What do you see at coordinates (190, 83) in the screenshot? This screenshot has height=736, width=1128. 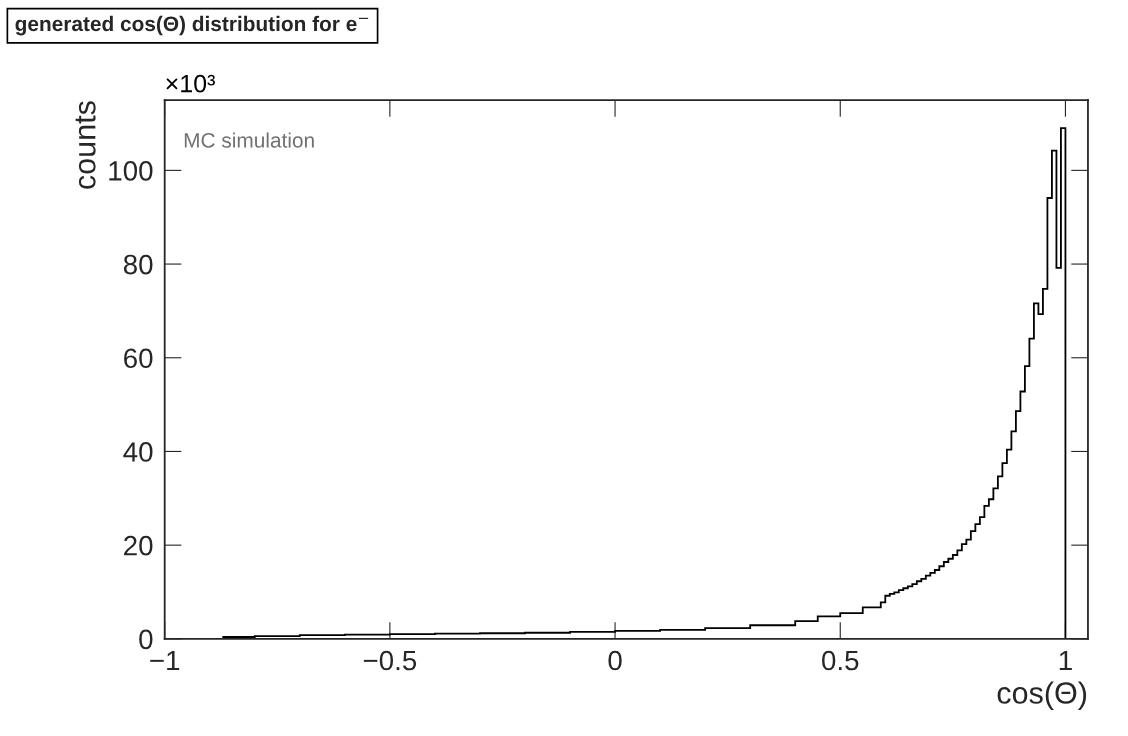 I see `text: ×10³` at bounding box center [190, 83].